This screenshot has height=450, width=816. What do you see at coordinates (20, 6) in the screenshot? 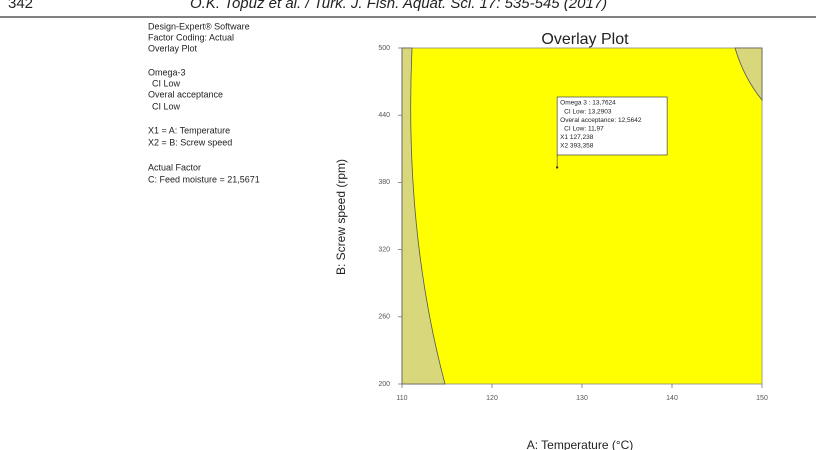
I see `page-number: 342` at bounding box center [20, 6].